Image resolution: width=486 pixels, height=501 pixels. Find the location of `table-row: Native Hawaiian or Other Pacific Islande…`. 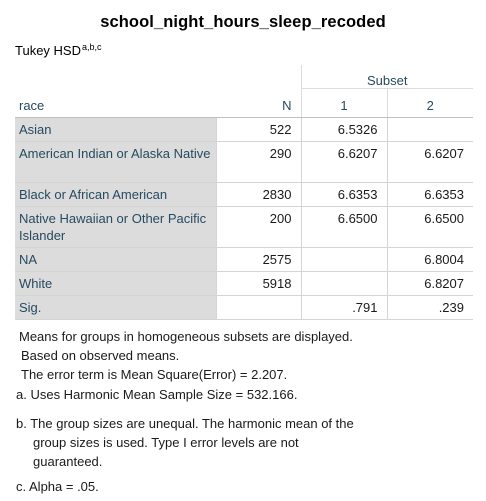

table-row: Native Hawaiian or Other Pacific Islande… is located at coordinates (244, 227).